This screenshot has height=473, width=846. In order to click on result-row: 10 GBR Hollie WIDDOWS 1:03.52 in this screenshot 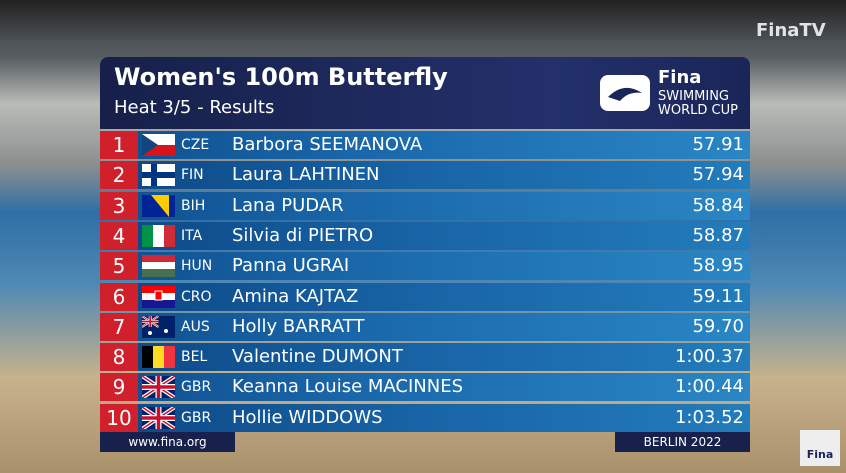, I will do `click(425, 418)`.